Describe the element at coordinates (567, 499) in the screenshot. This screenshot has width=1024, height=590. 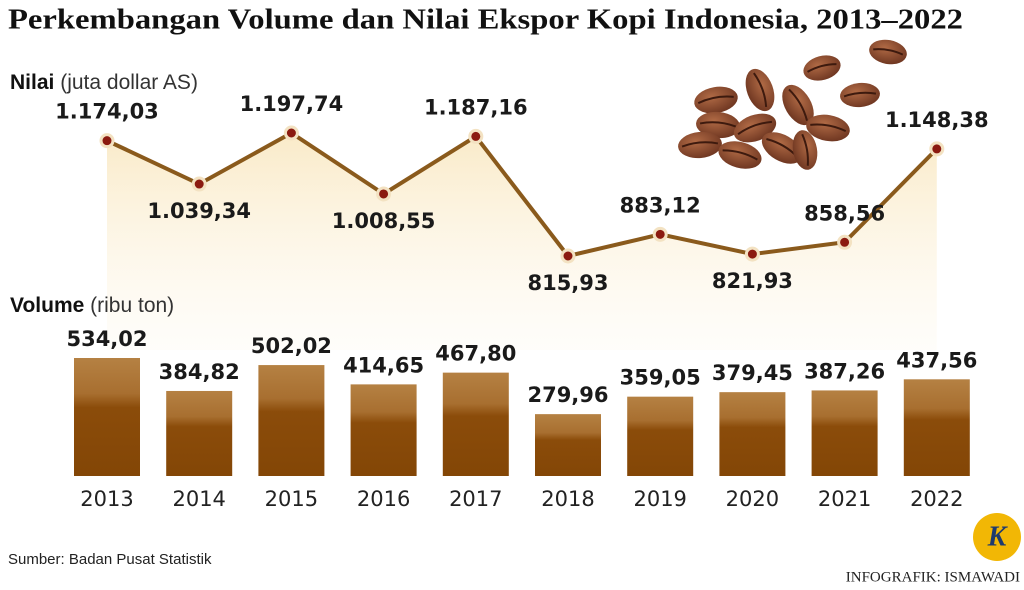
I see `x-tick-label: 2018` at that location.